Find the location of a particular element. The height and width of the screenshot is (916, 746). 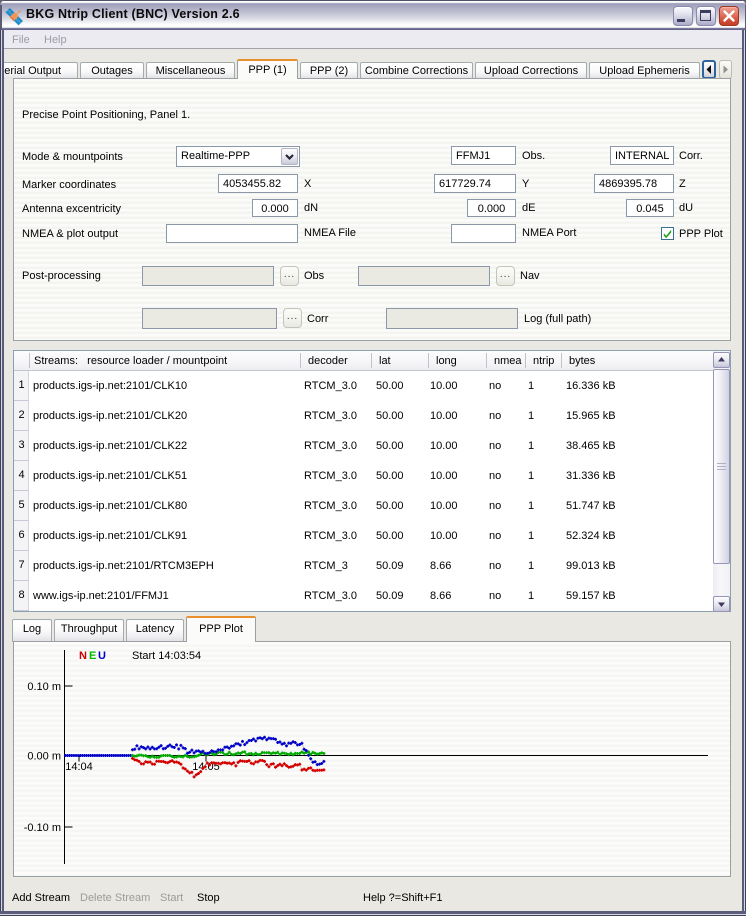

svg-text: 0.00 m is located at coordinates (44, 757).